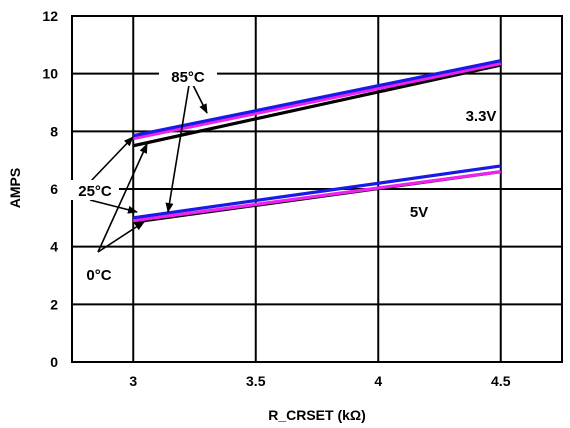 The height and width of the screenshot is (428, 570). What do you see at coordinates (121, 237) in the screenshot?
I see `arrow-0-to-5v` at bounding box center [121, 237].